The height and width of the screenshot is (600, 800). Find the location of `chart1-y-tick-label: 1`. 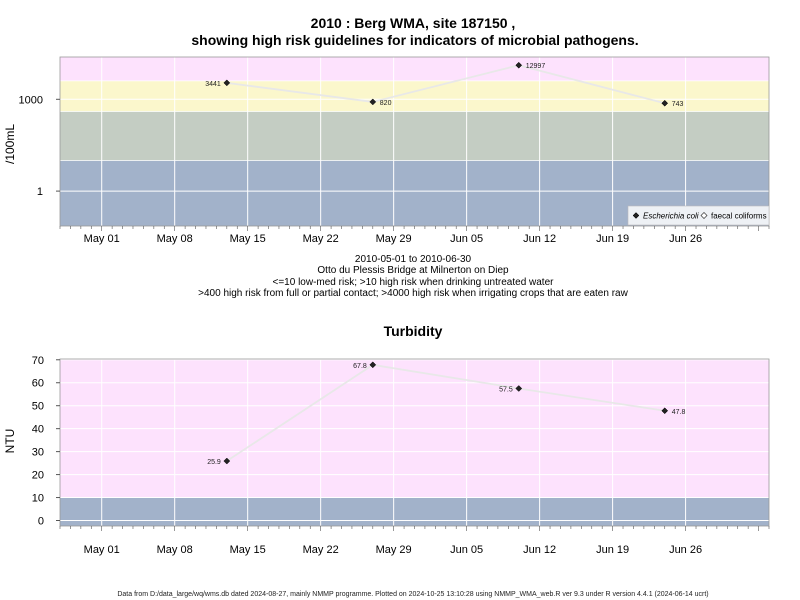

chart1-y-tick-label: 1 is located at coordinates (40, 192).